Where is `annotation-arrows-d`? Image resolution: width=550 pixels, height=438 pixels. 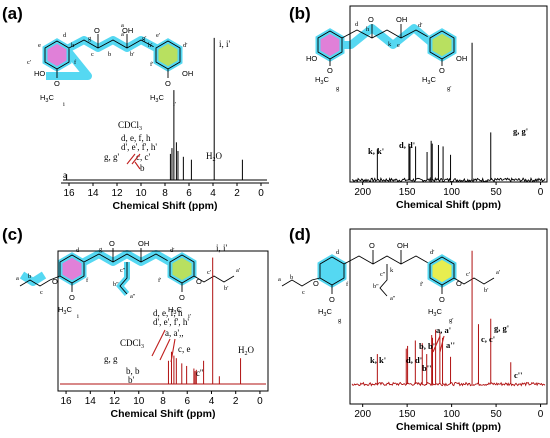
annotation-arrows-d is located at coordinates (438, 344).